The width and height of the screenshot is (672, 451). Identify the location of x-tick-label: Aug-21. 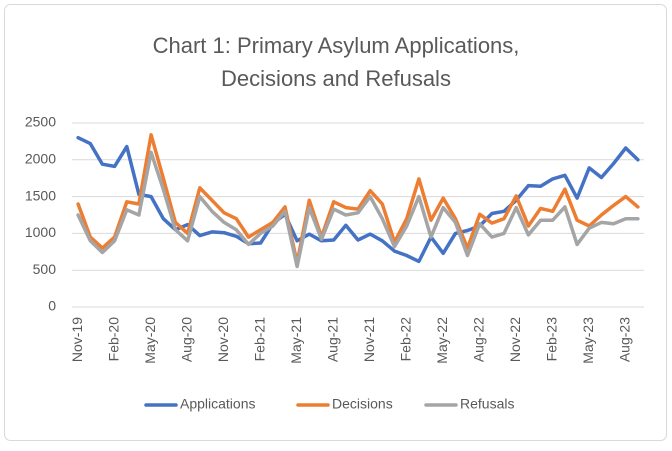
(332, 339).